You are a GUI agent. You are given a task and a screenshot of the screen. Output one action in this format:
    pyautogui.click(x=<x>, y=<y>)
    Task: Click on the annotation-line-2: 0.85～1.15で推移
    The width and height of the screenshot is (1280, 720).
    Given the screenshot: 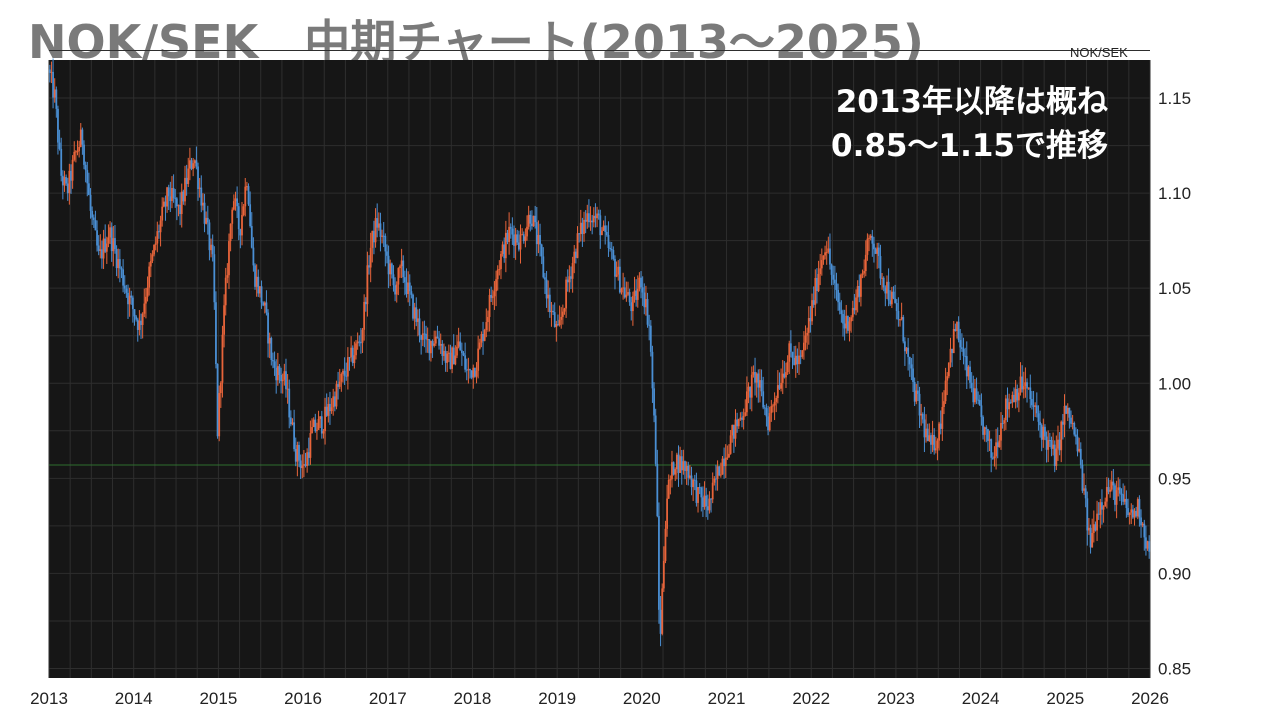 What is the action you would take?
    pyautogui.click(x=969, y=146)
    